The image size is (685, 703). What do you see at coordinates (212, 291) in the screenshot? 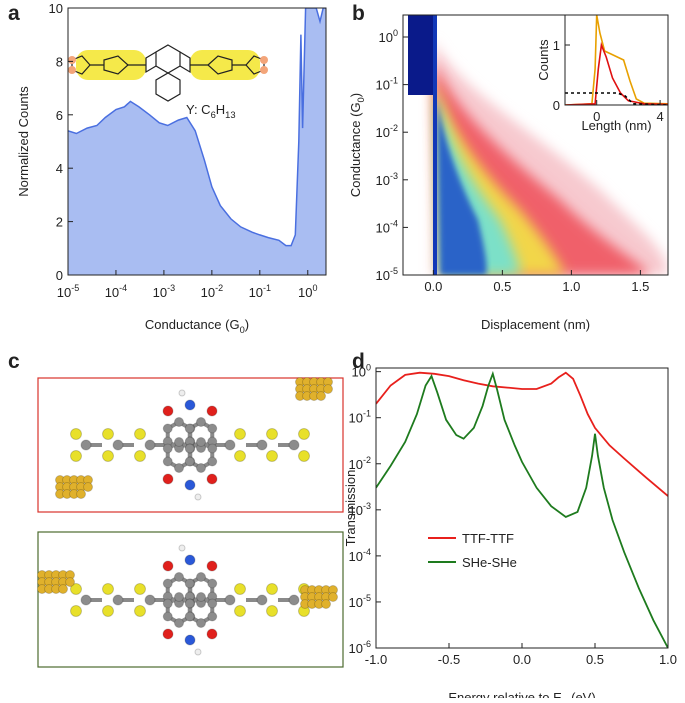
I see `tick-label: 10⁻²` at bounding box center [212, 291].